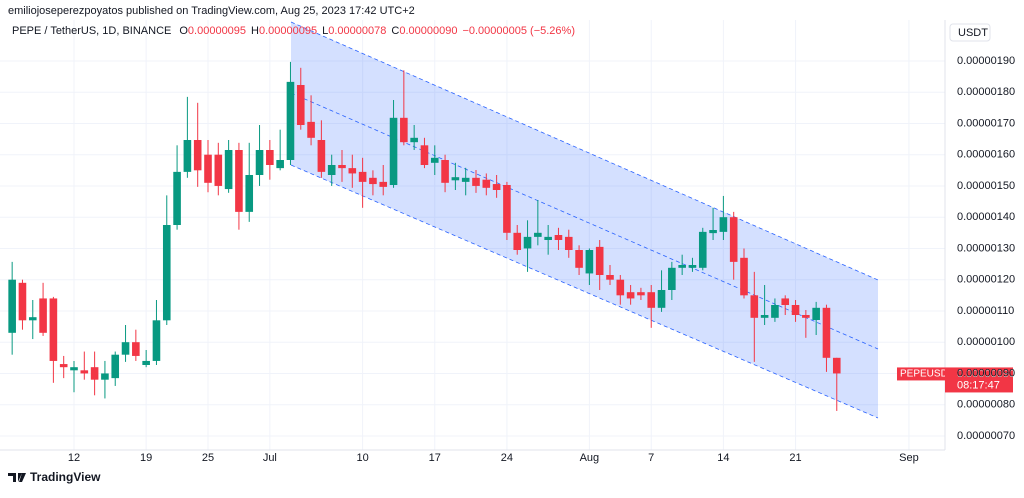  Describe the element at coordinates (986, 436) in the screenshot. I see `y-tick-label: 0.00000070` at that location.